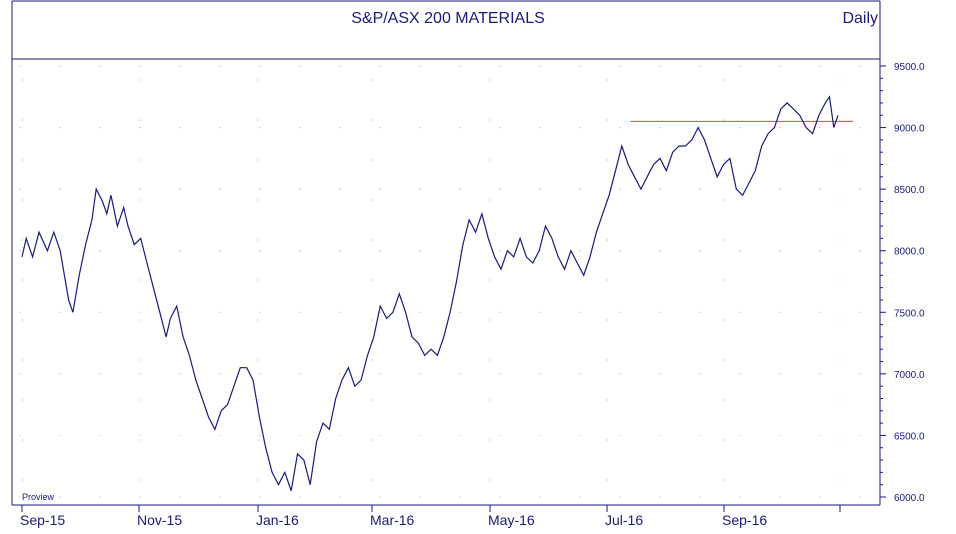  I want to click on y-tick-label: 6500.0, so click(909, 436).